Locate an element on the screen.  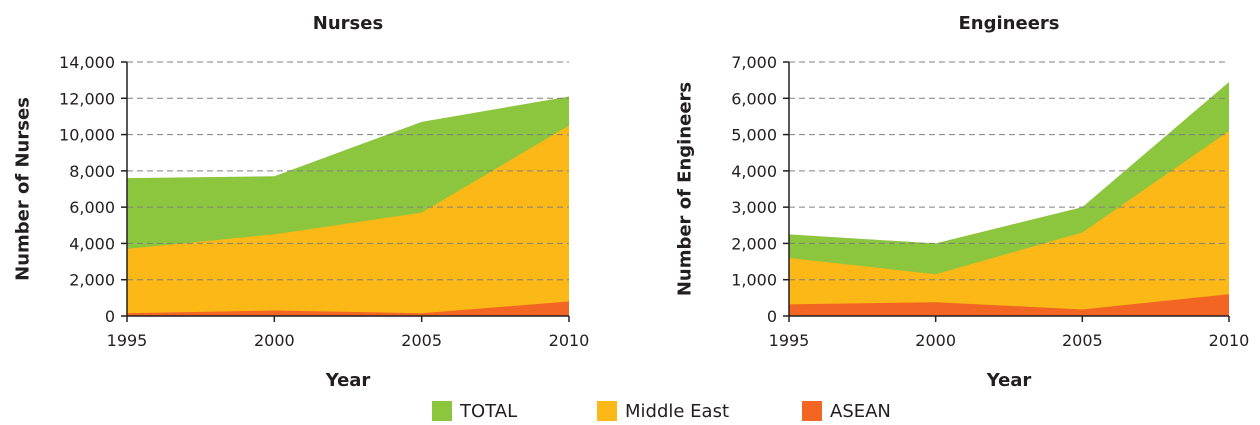
y-tick-label: 1,000 is located at coordinates (754, 280).